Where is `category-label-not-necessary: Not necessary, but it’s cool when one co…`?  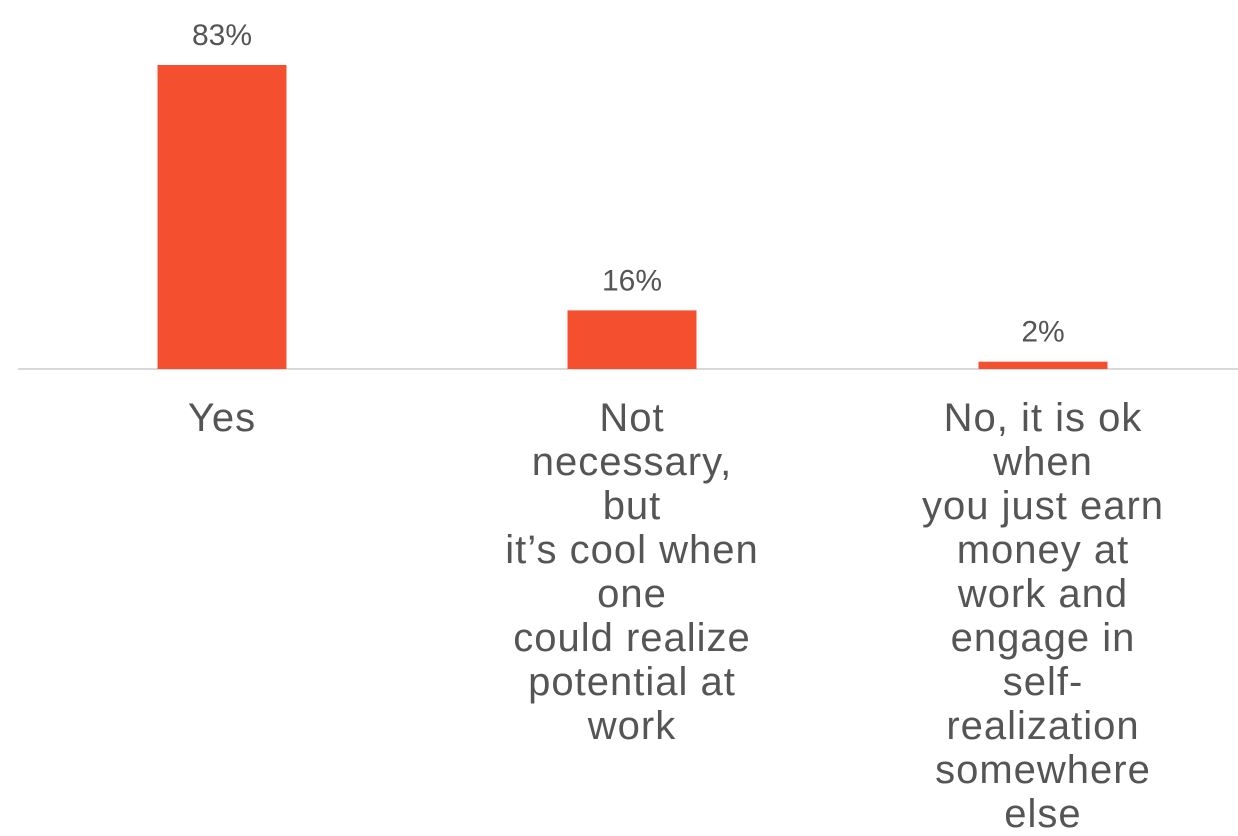 category-label-not-necessary: Not necessary, but it’s cool when one co… is located at coordinates (632, 572).